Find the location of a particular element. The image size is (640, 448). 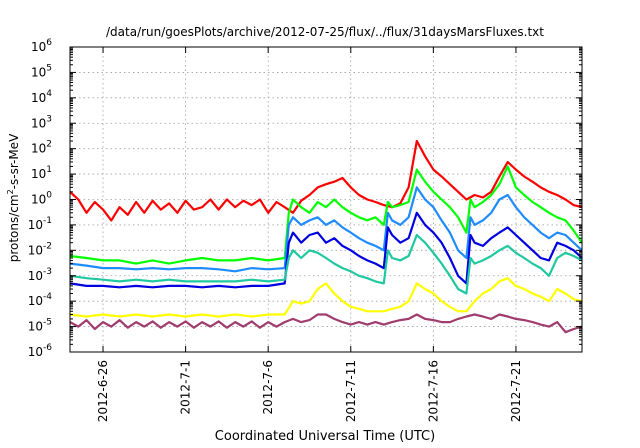

y-tick-label: 10² is located at coordinates (41, 148).